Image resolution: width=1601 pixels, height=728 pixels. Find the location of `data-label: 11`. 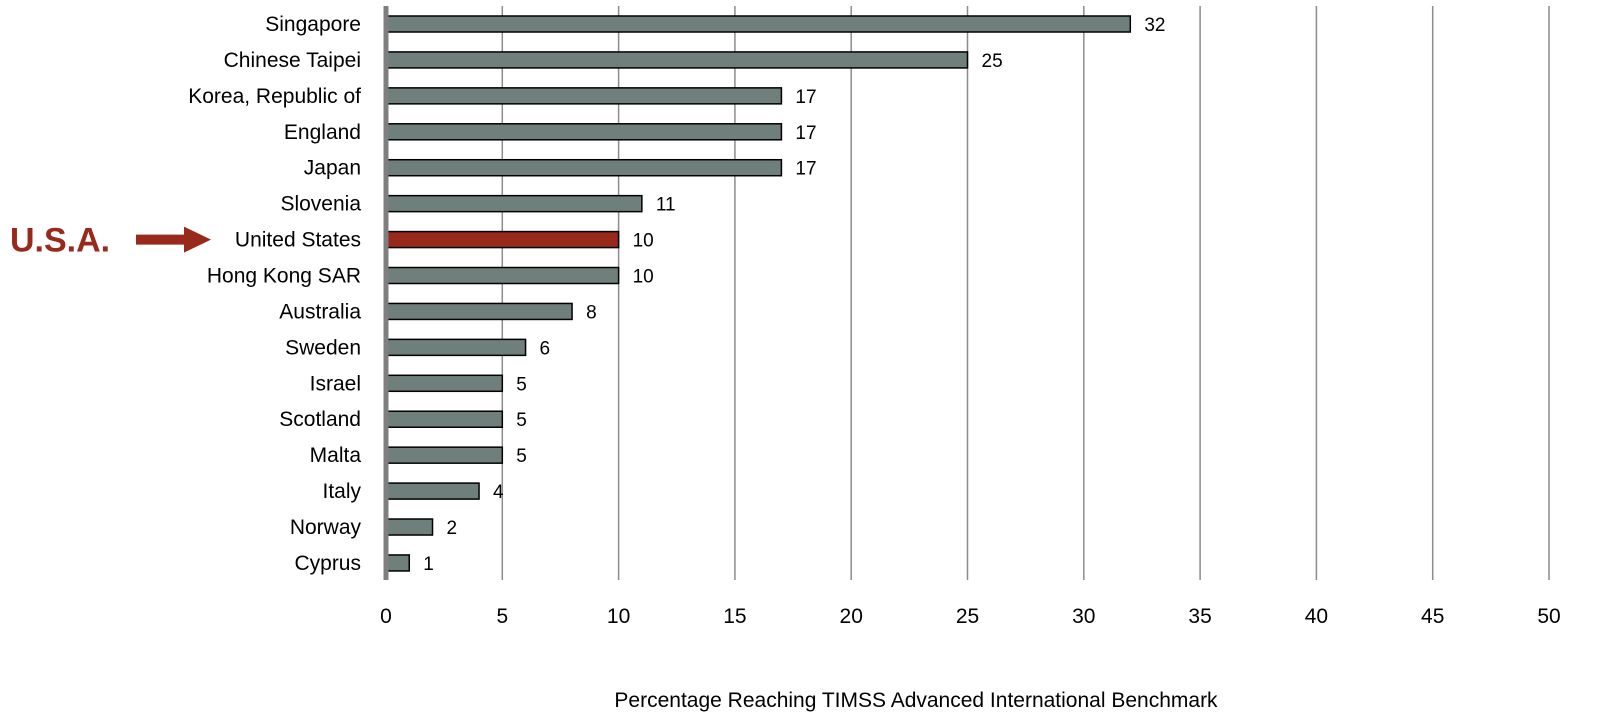

data-label: 11 is located at coordinates (666, 205).